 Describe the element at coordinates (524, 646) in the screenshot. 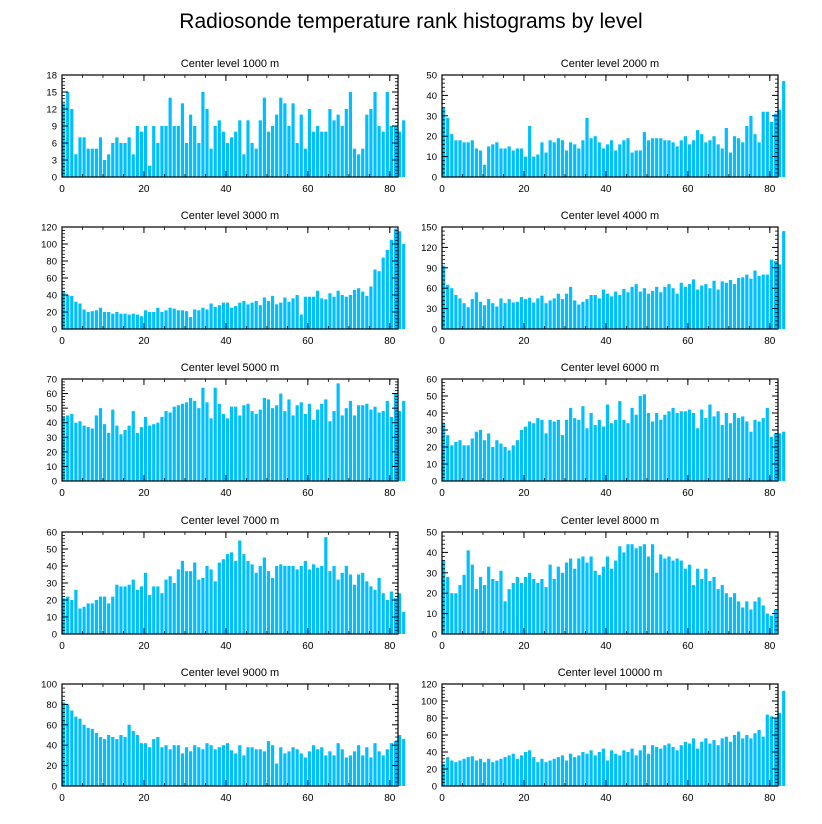

I see `x-tick-label: 20` at that location.